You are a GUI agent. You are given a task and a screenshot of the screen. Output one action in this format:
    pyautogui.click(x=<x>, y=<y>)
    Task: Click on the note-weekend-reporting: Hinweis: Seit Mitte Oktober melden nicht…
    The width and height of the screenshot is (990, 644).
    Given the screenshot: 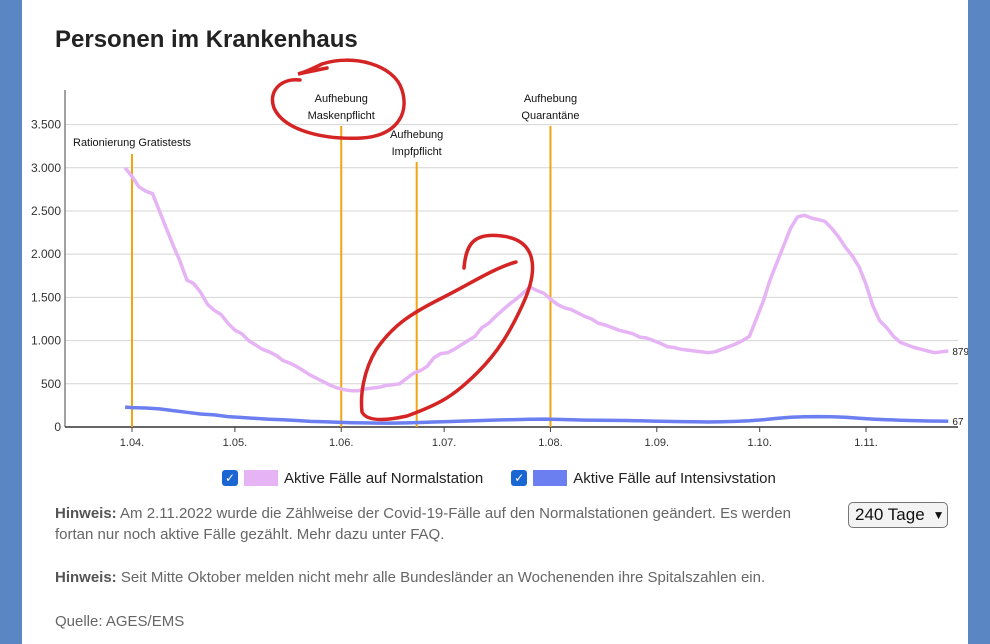 What is the action you would take?
    pyautogui.click(x=425, y=577)
    